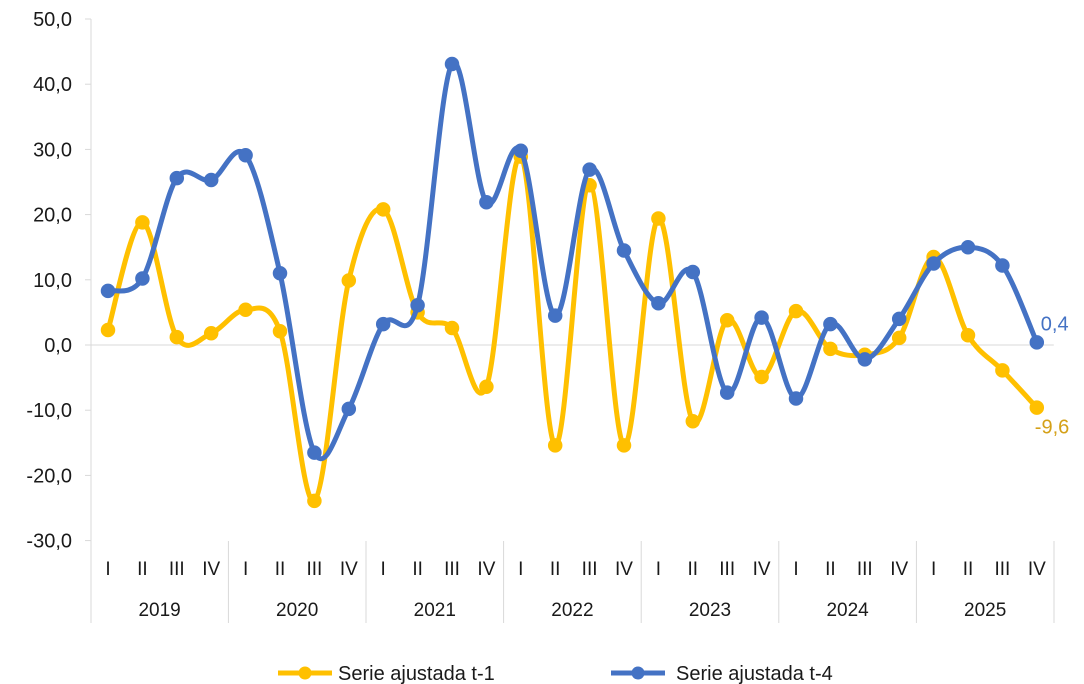 The width and height of the screenshot is (1084, 684). Describe the element at coordinates (985, 610) in the screenshot. I see `x-year-label: 2025` at that location.